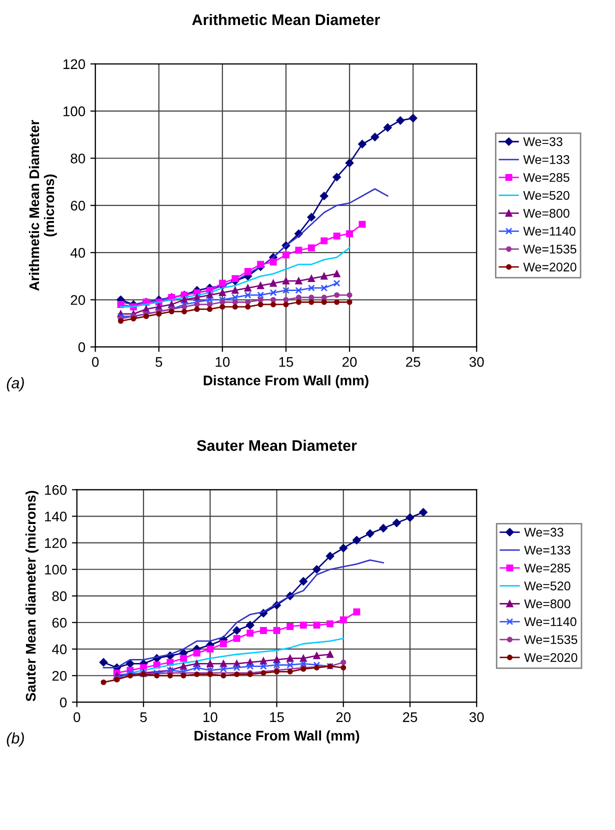 This screenshot has height=830, width=615. Describe the element at coordinates (42, 205) in the screenshot. I see `y-axis-title: Arithmetic Mean Diameter (microns)` at that location.